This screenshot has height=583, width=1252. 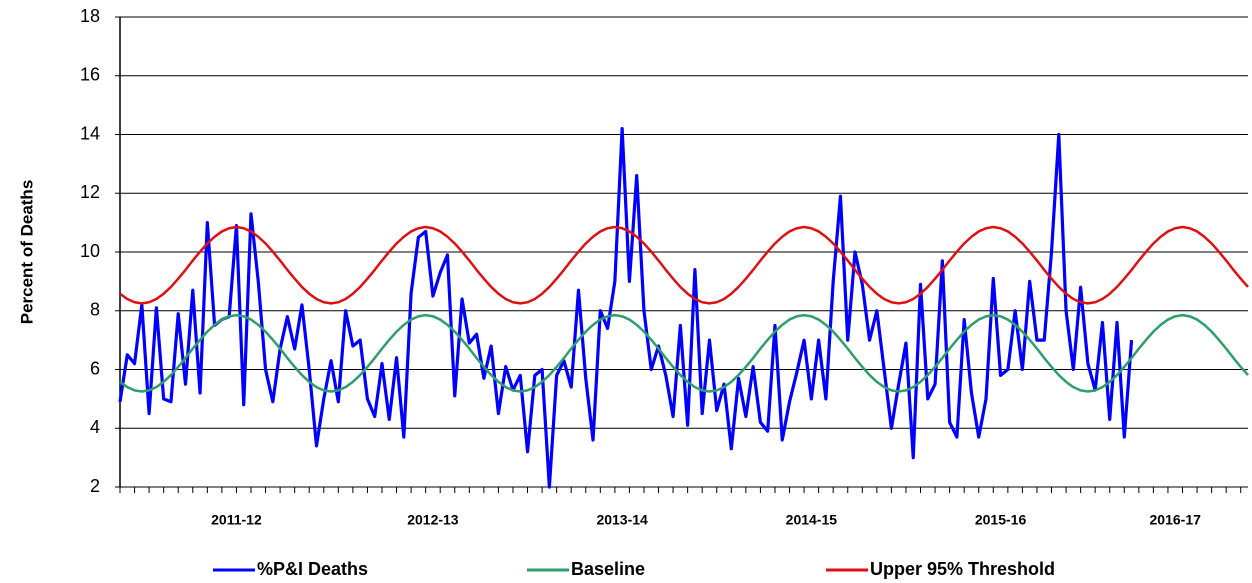 What do you see at coordinates (962, 569) in the screenshot?
I see `legend-label: Upper 95% Threshold` at bounding box center [962, 569].